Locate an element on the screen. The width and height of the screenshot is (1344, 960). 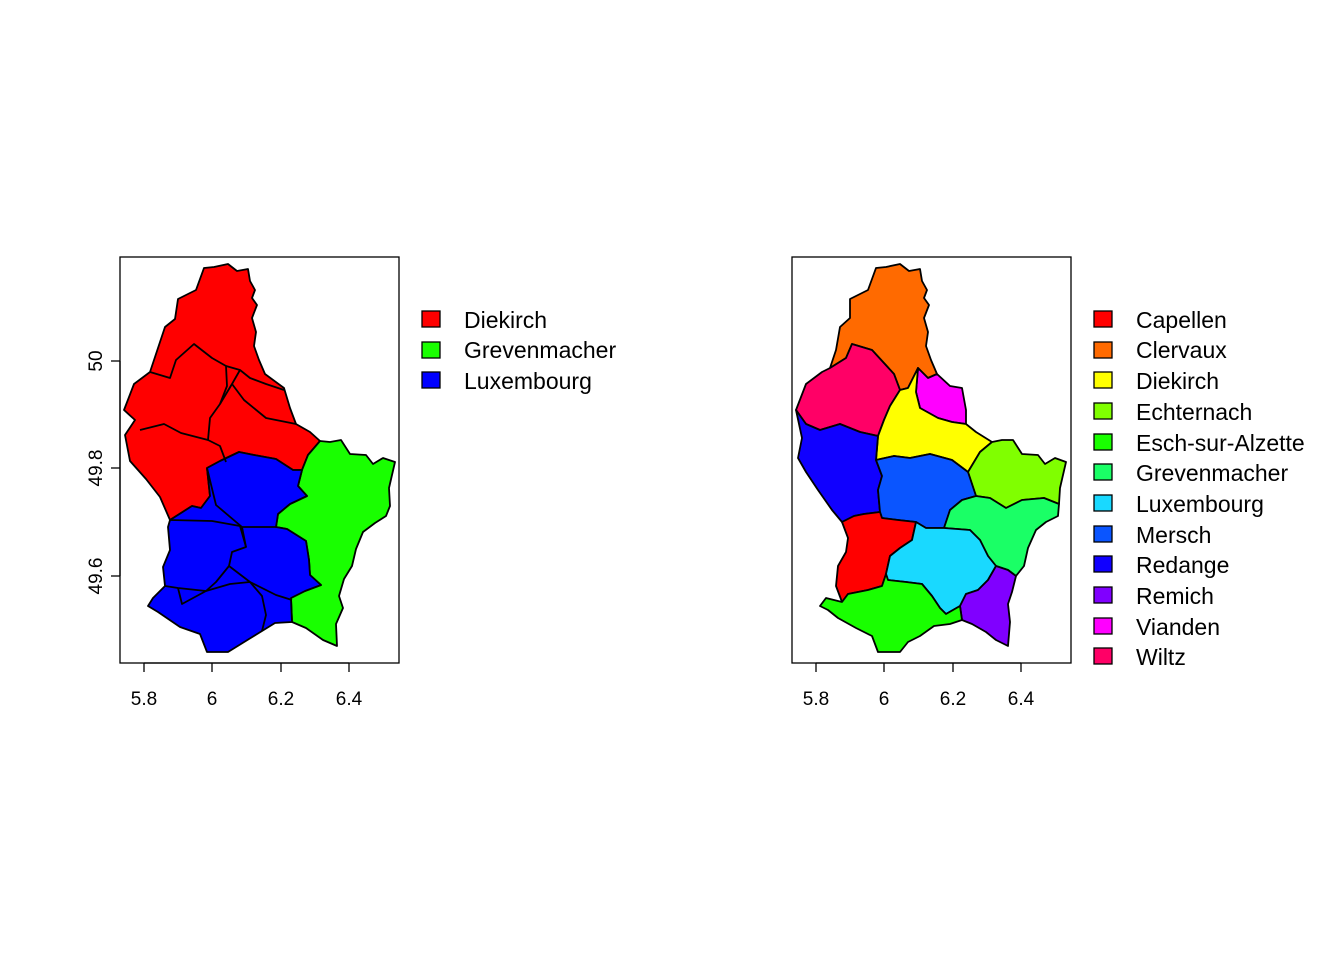
y-tick-label: 49.8 is located at coordinates (96, 468).